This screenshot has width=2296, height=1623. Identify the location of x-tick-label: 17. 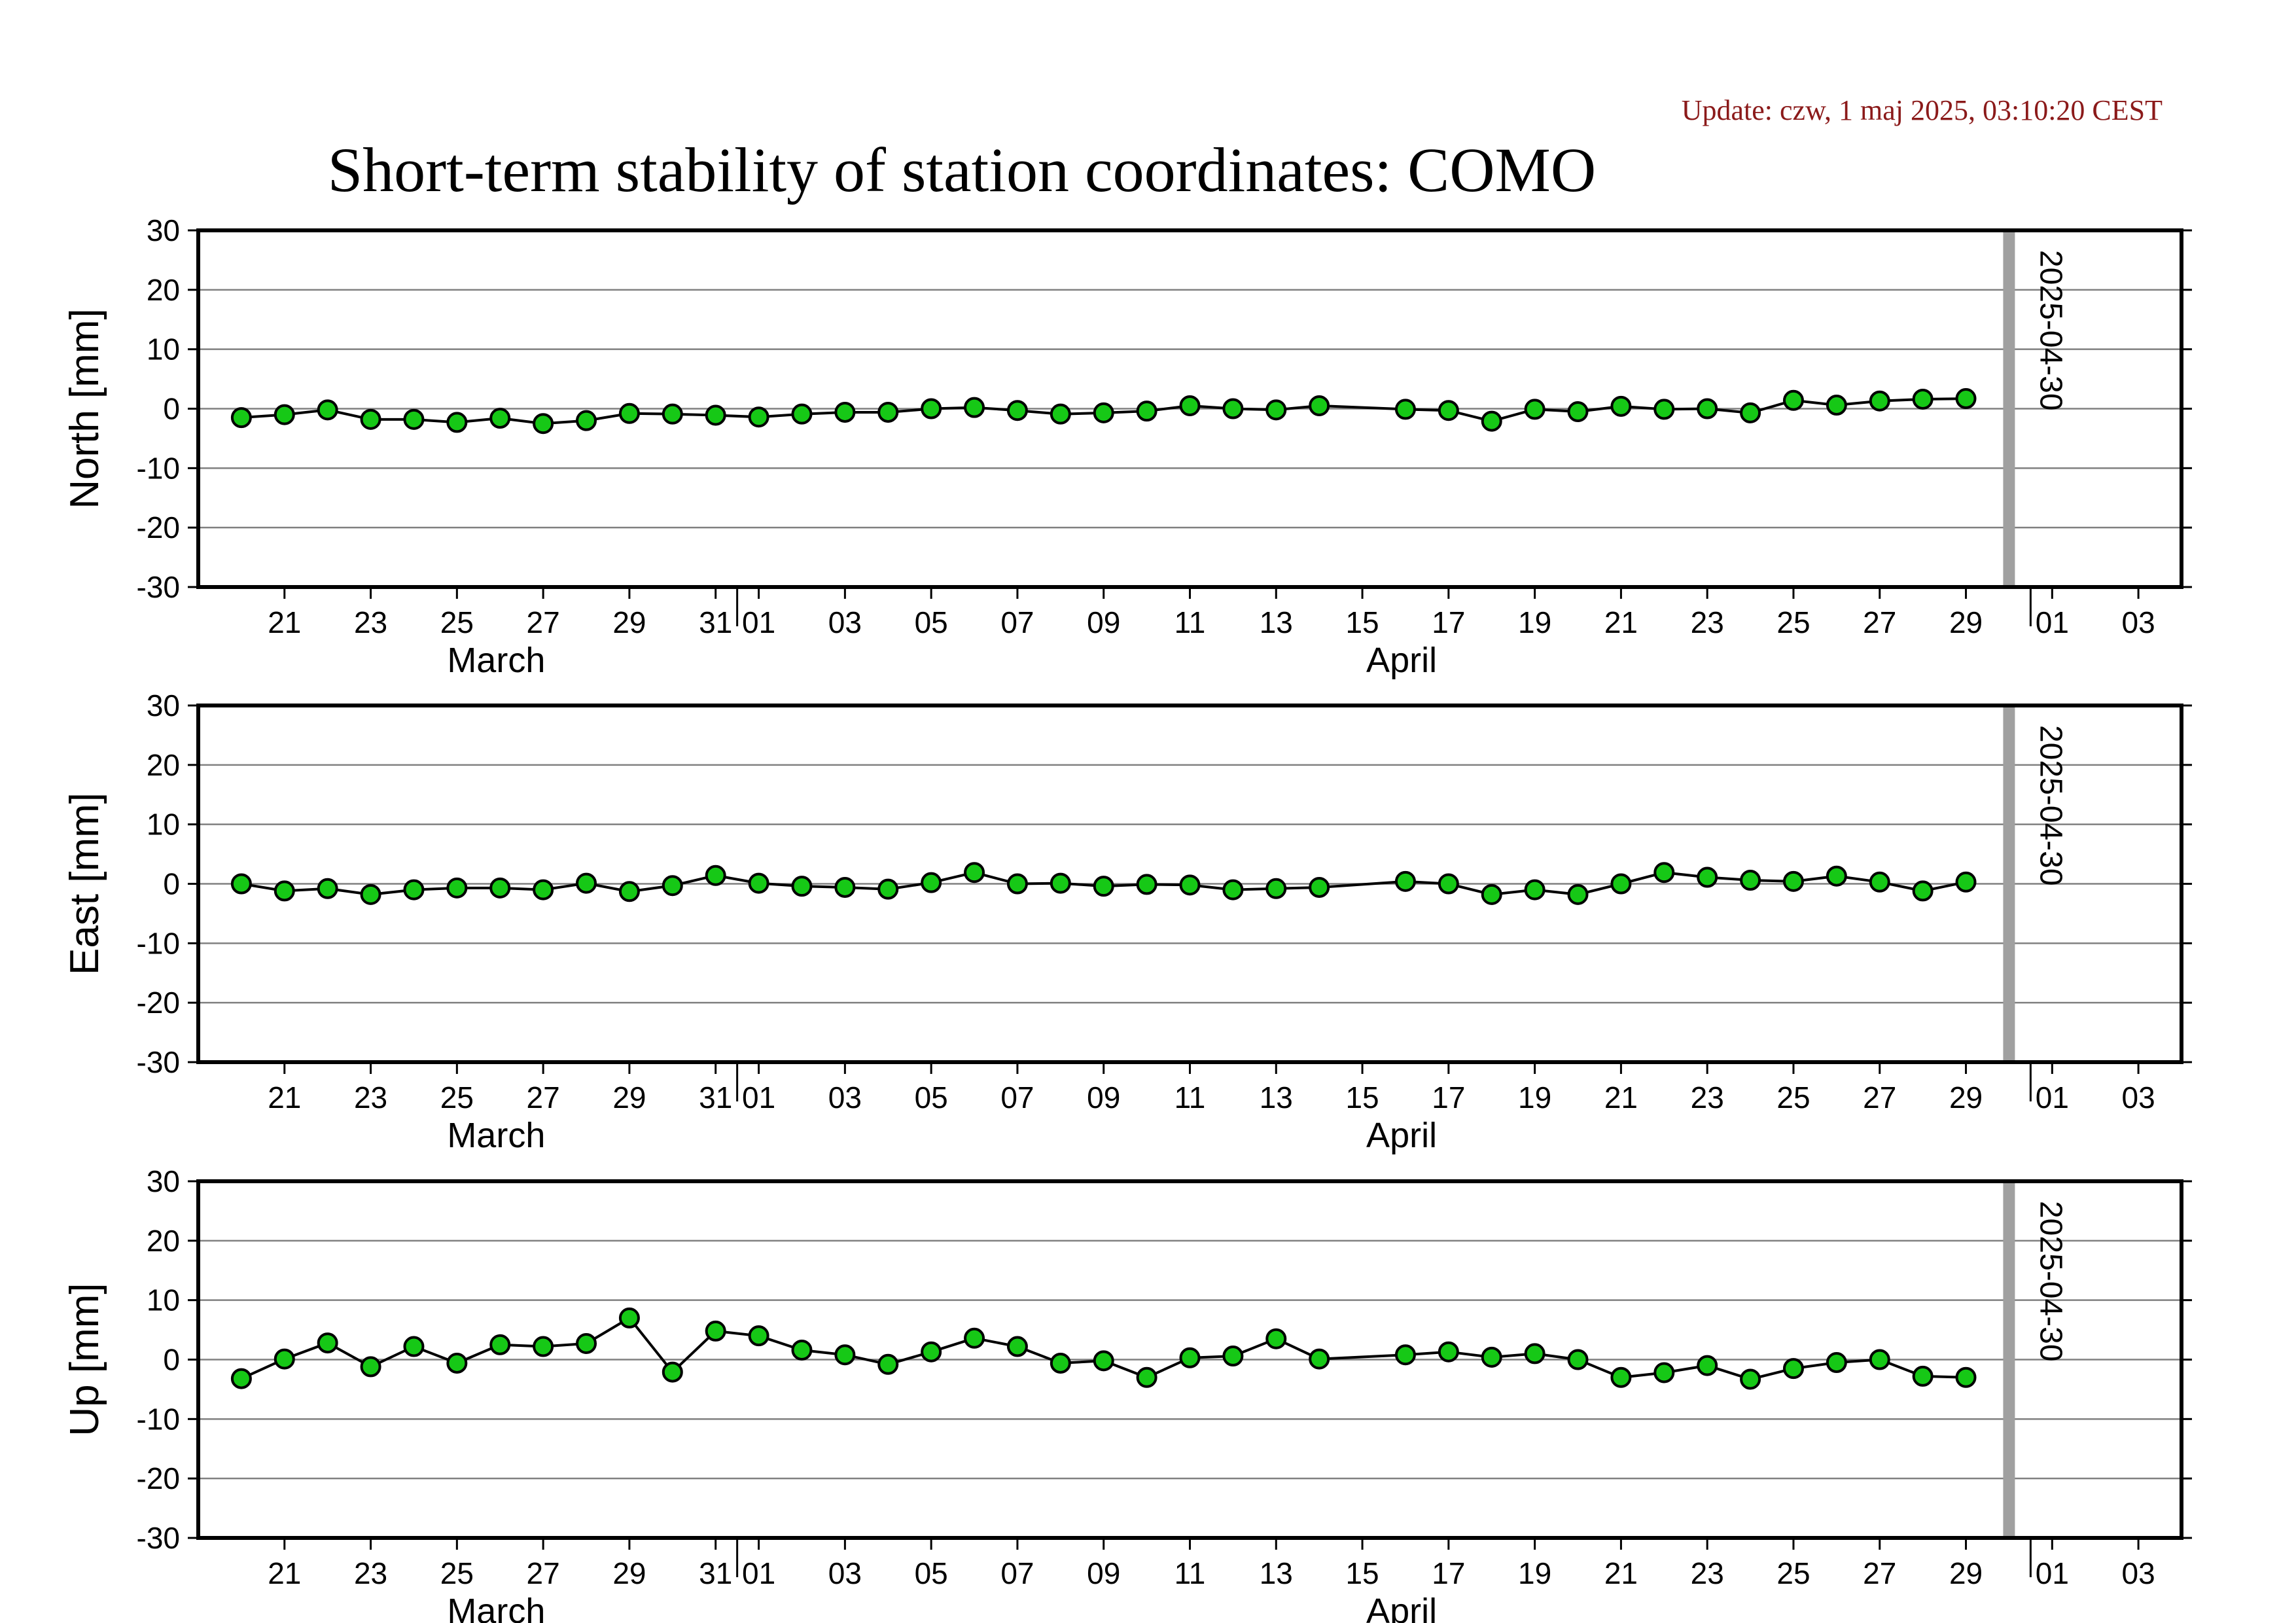
(1449, 622).